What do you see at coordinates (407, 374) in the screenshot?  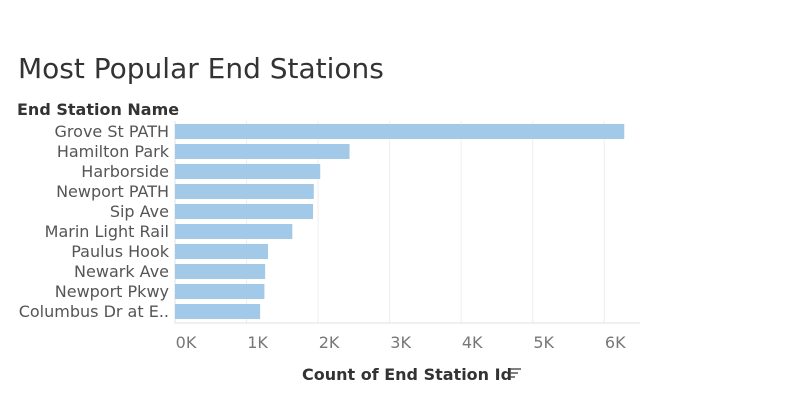 I see `x-axis-title: Count of End Station Id` at bounding box center [407, 374].